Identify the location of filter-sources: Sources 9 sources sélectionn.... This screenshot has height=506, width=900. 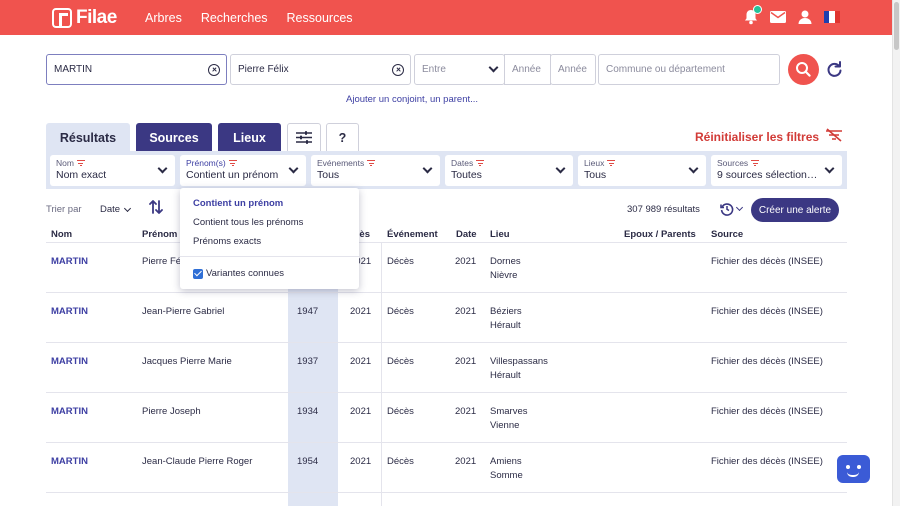
(776, 170).